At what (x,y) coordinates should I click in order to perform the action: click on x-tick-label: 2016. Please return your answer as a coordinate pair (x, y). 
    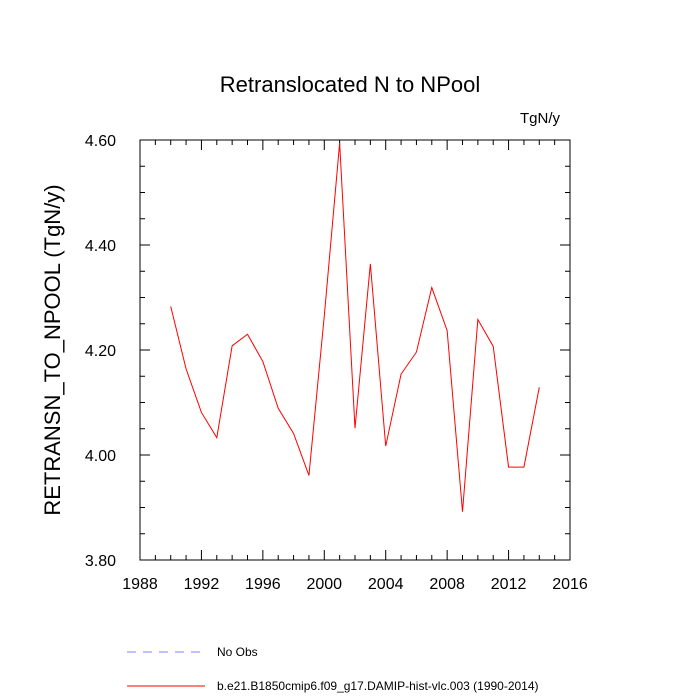
    Looking at the image, I should click on (570, 584).